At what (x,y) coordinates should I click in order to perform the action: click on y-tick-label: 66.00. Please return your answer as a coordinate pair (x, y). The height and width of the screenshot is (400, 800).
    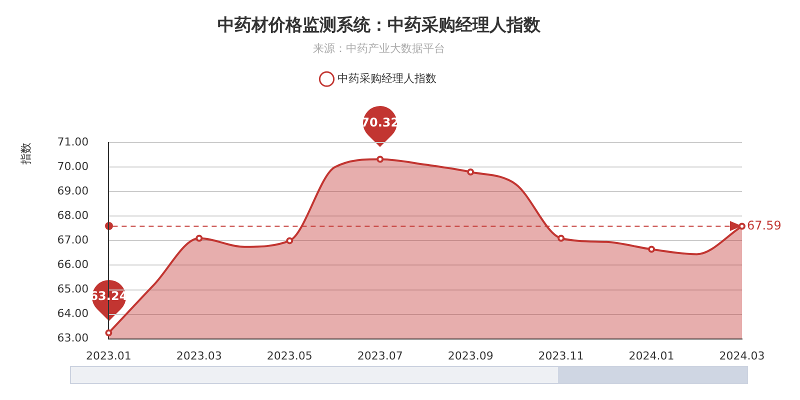
    Looking at the image, I should click on (73, 265).